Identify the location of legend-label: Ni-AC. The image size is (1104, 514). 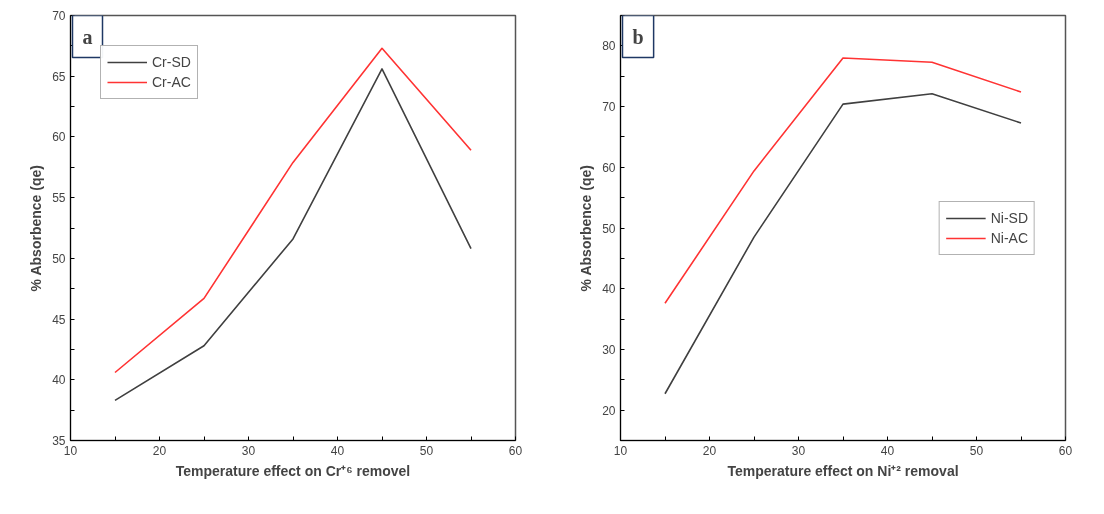
(1009, 237).